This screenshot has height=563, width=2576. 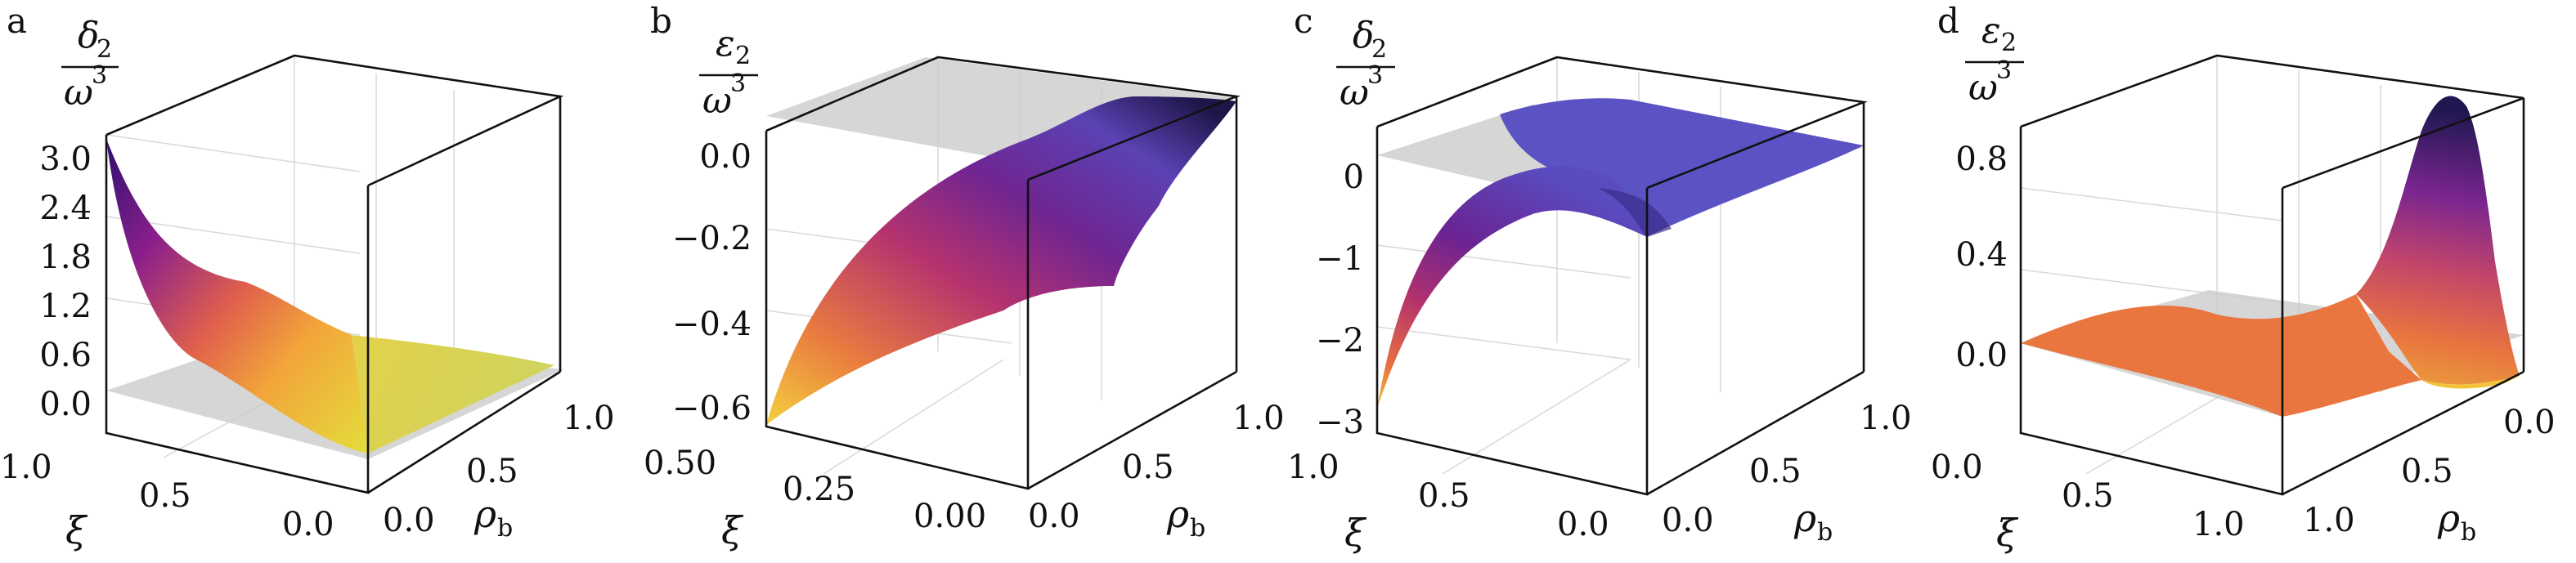 I want to click on z-tick: 2.4, so click(x=65, y=208).